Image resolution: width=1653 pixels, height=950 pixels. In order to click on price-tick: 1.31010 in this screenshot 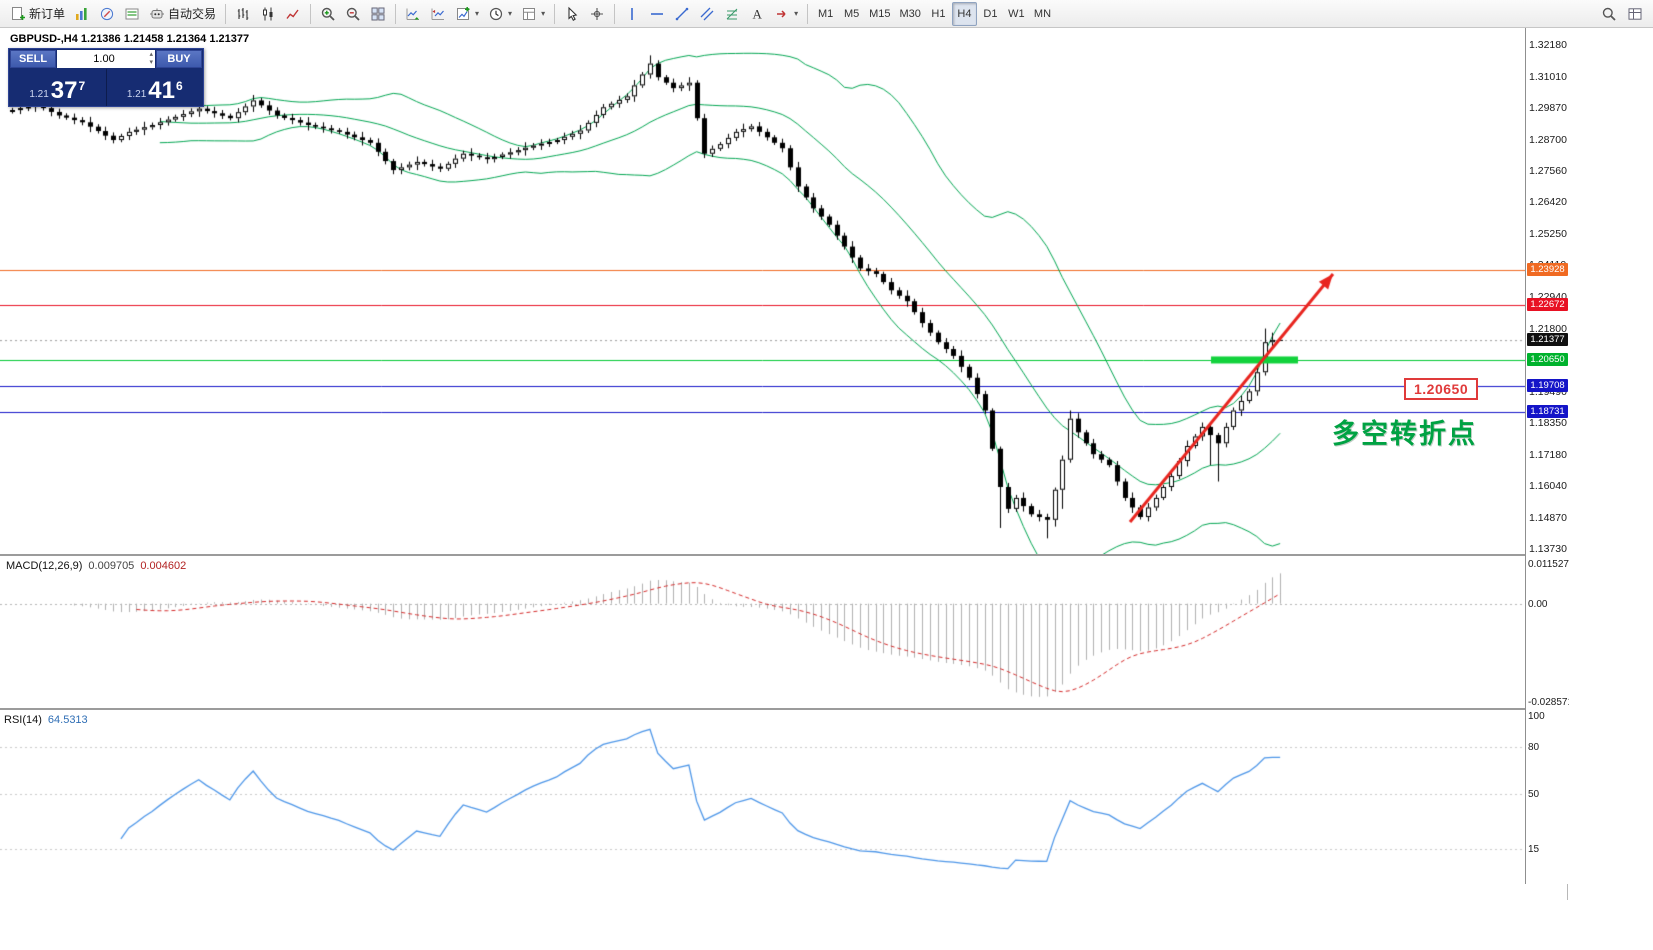, I will do `click(1548, 76)`.